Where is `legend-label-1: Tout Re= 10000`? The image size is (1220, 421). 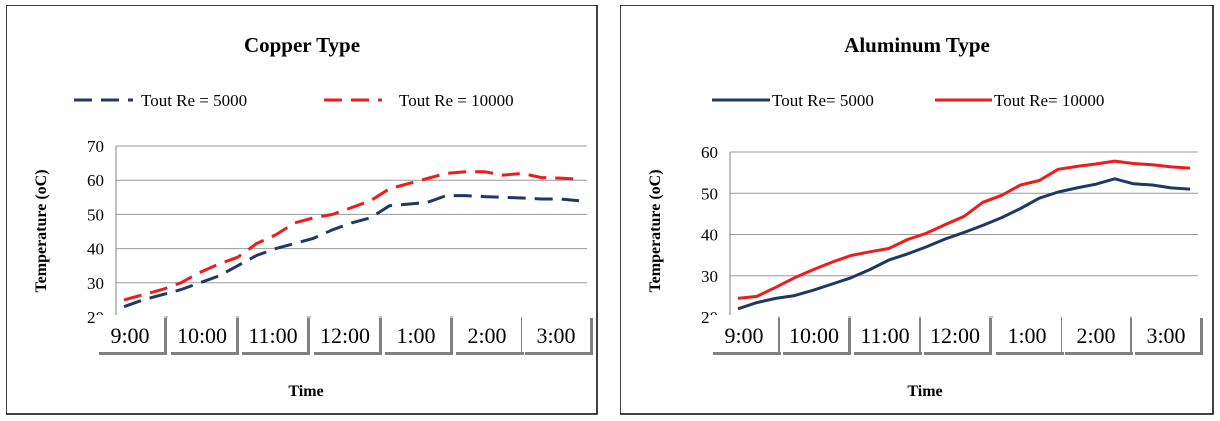 legend-label-1: Tout Re= 10000 is located at coordinates (1049, 100).